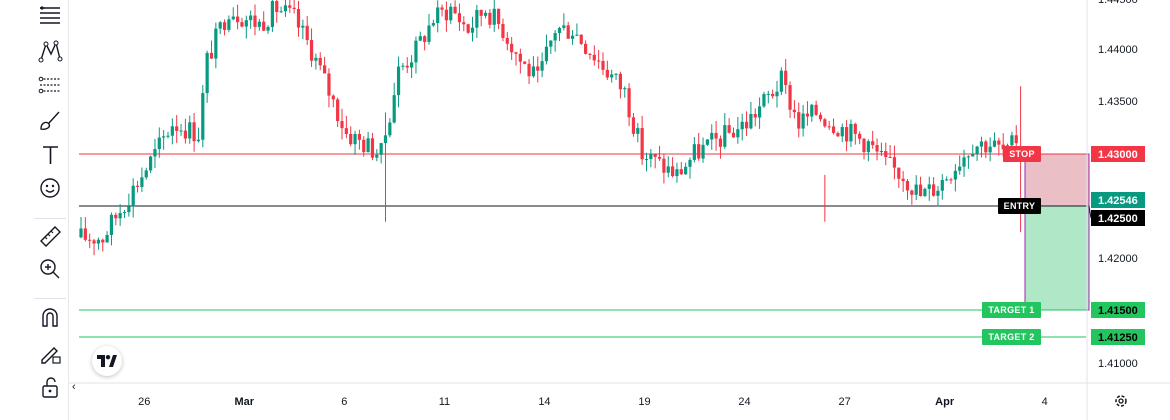 This screenshot has width=1170, height=420. What do you see at coordinates (1057, 258) in the screenshot?
I see `target-zone` at bounding box center [1057, 258].